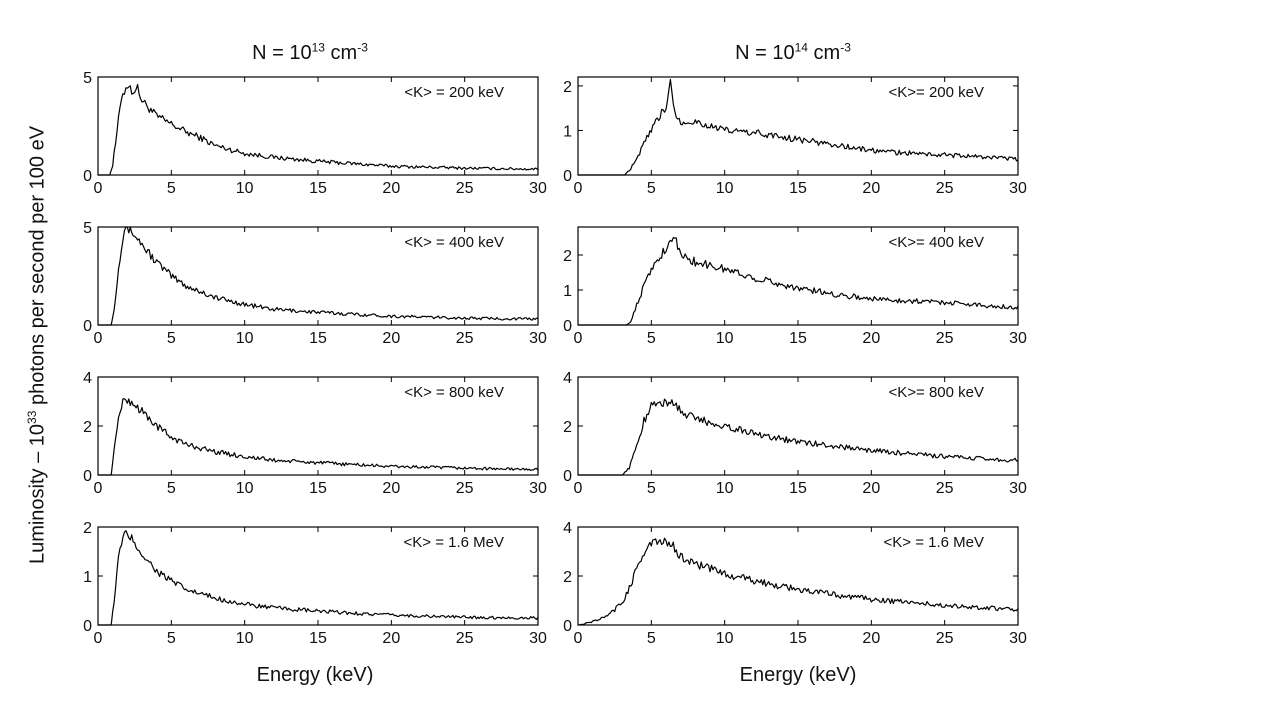 This screenshot has width=1265, height=712. I want to click on panel-0-3: 0 5 10 15 20 25 30 0 1 2 <K> = 1.6 MeV, so click(315, 583).